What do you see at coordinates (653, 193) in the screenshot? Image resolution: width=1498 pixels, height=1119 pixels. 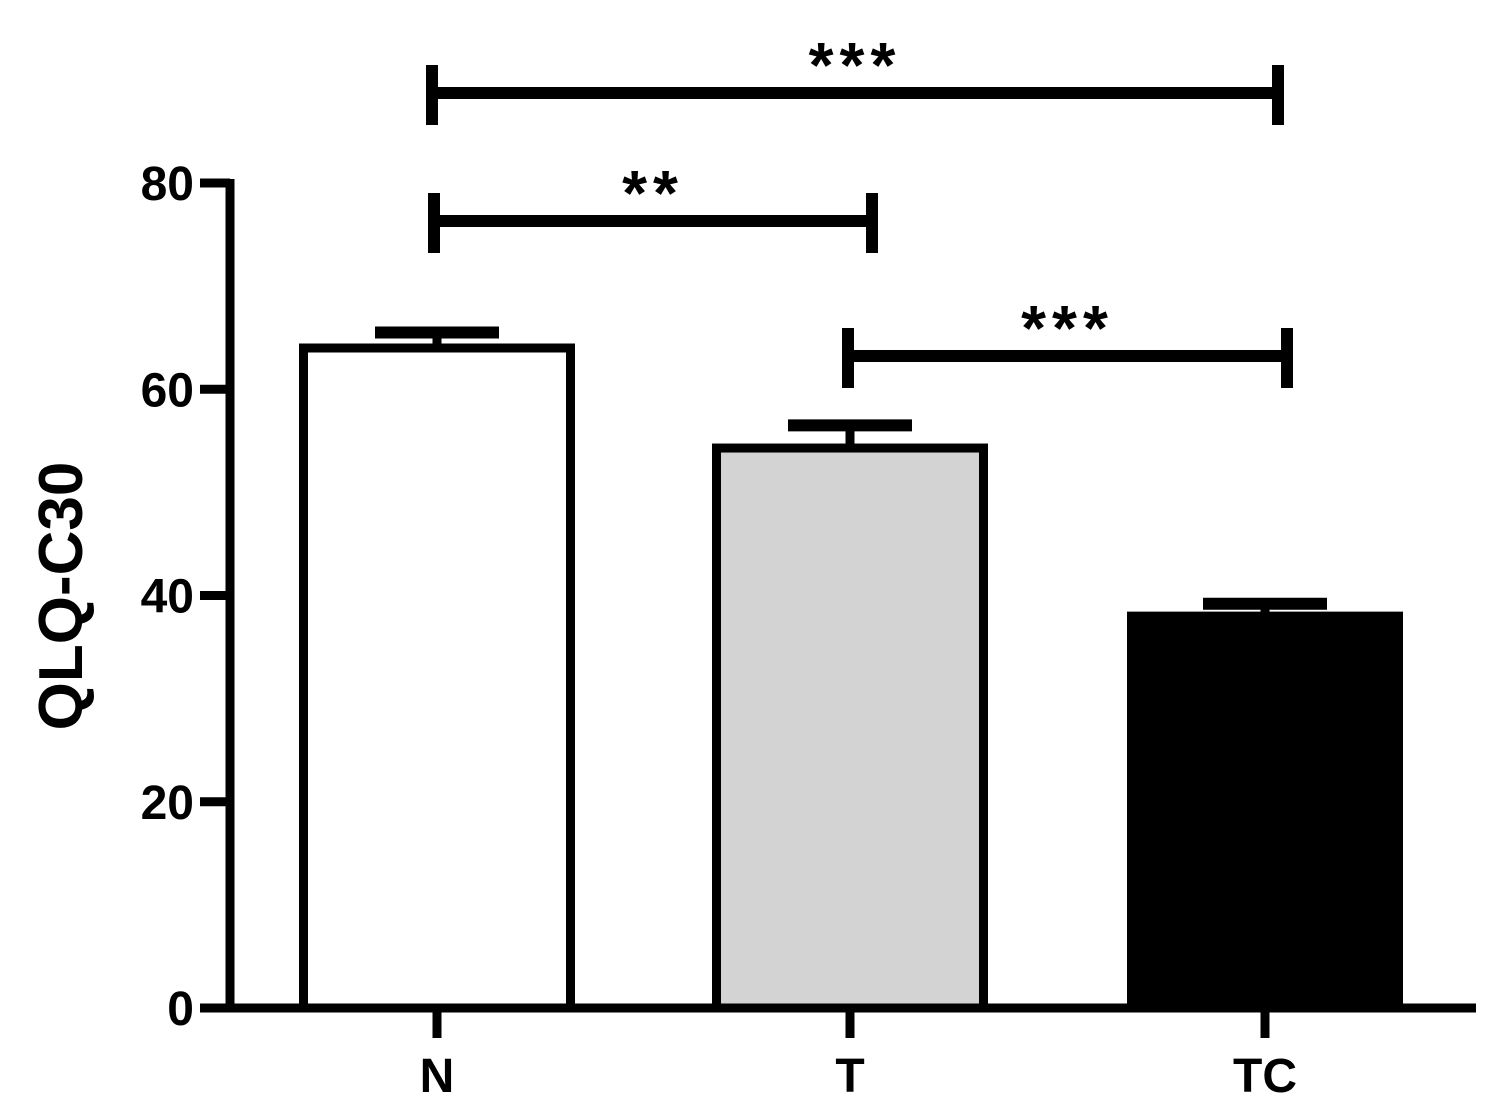 I see `significance-label: **` at bounding box center [653, 193].